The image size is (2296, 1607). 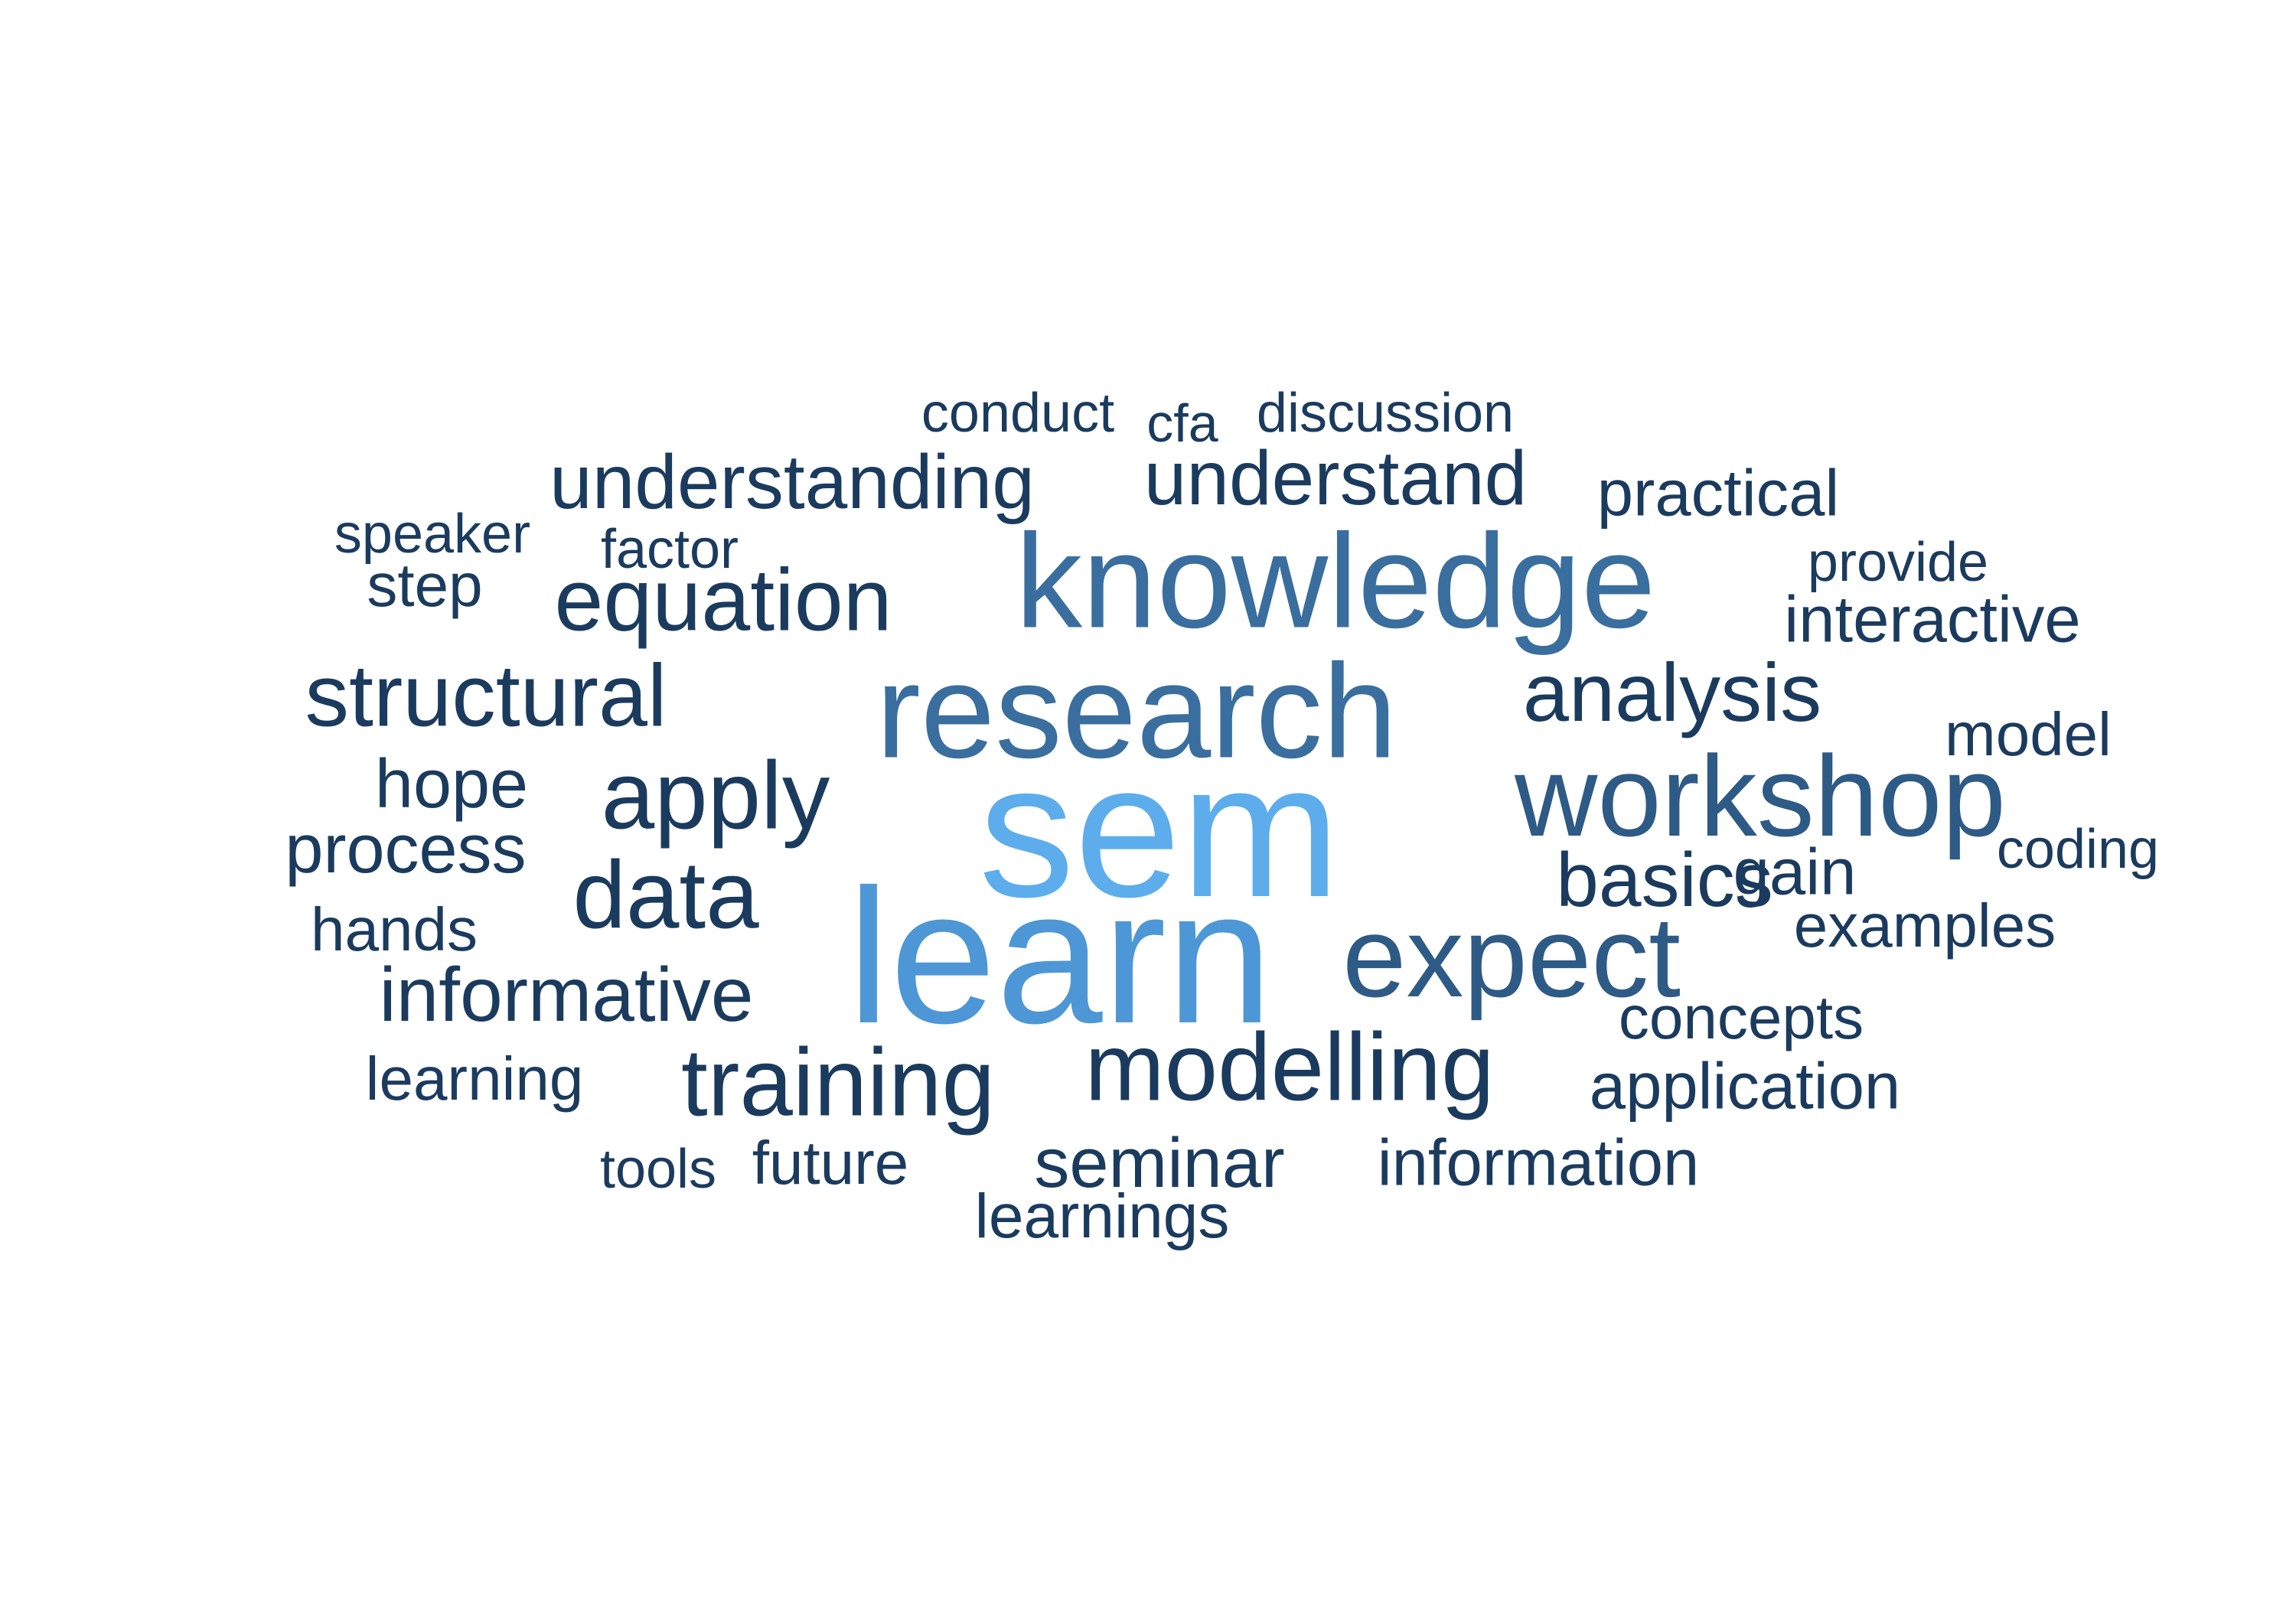 What do you see at coordinates (425, 585) in the screenshot?
I see `word-step: step` at bounding box center [425, 585].